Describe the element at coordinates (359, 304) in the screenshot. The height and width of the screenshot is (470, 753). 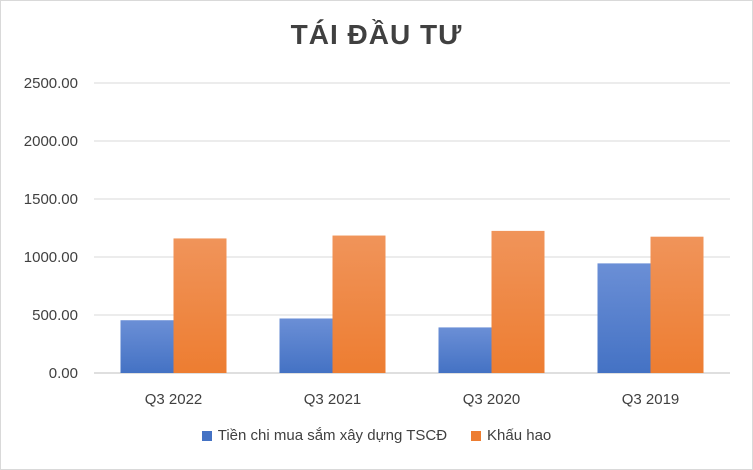
I see `bar-series-2-q3-2021` at that location.